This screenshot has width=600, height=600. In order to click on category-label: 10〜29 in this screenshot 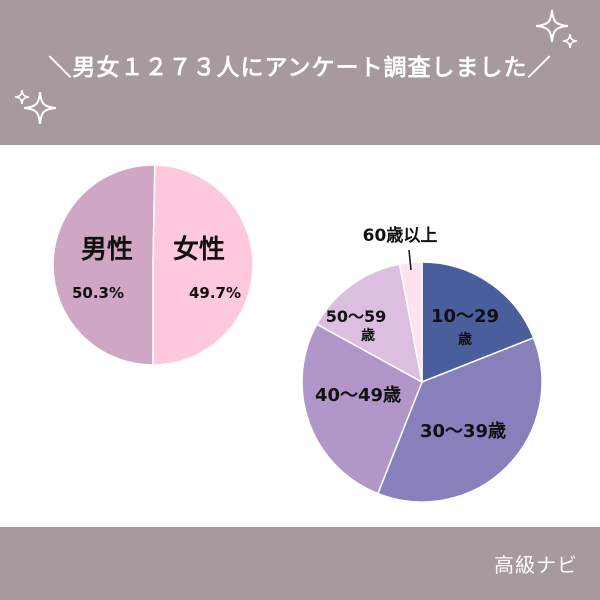, I will do `click(465, 316)`.